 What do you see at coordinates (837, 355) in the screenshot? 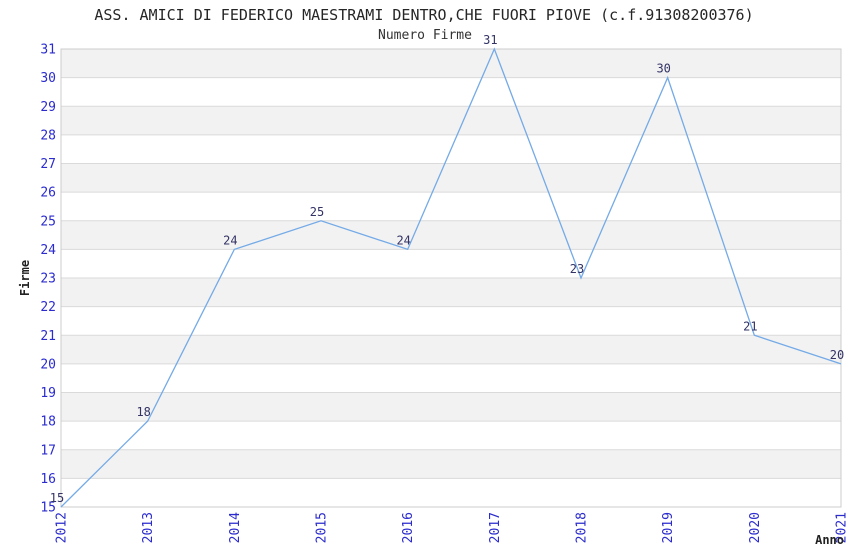
I see `data-point-label: 20` at bounding box center [837, 355].